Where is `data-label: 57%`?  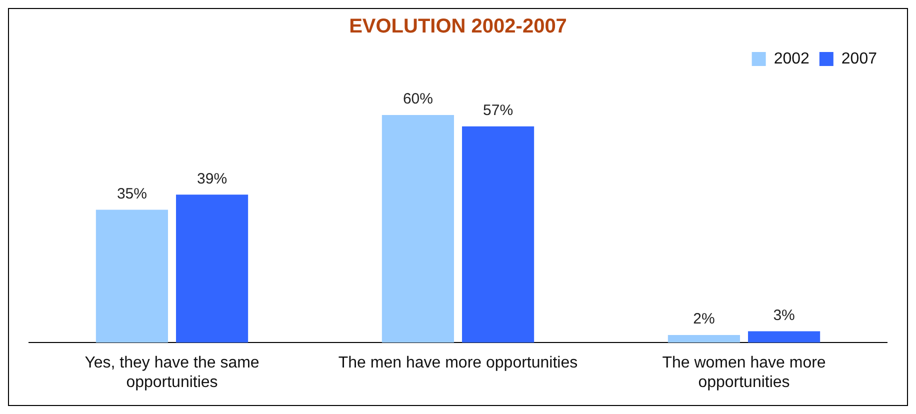 data-label: 57% is located at coordinates (498, 110).